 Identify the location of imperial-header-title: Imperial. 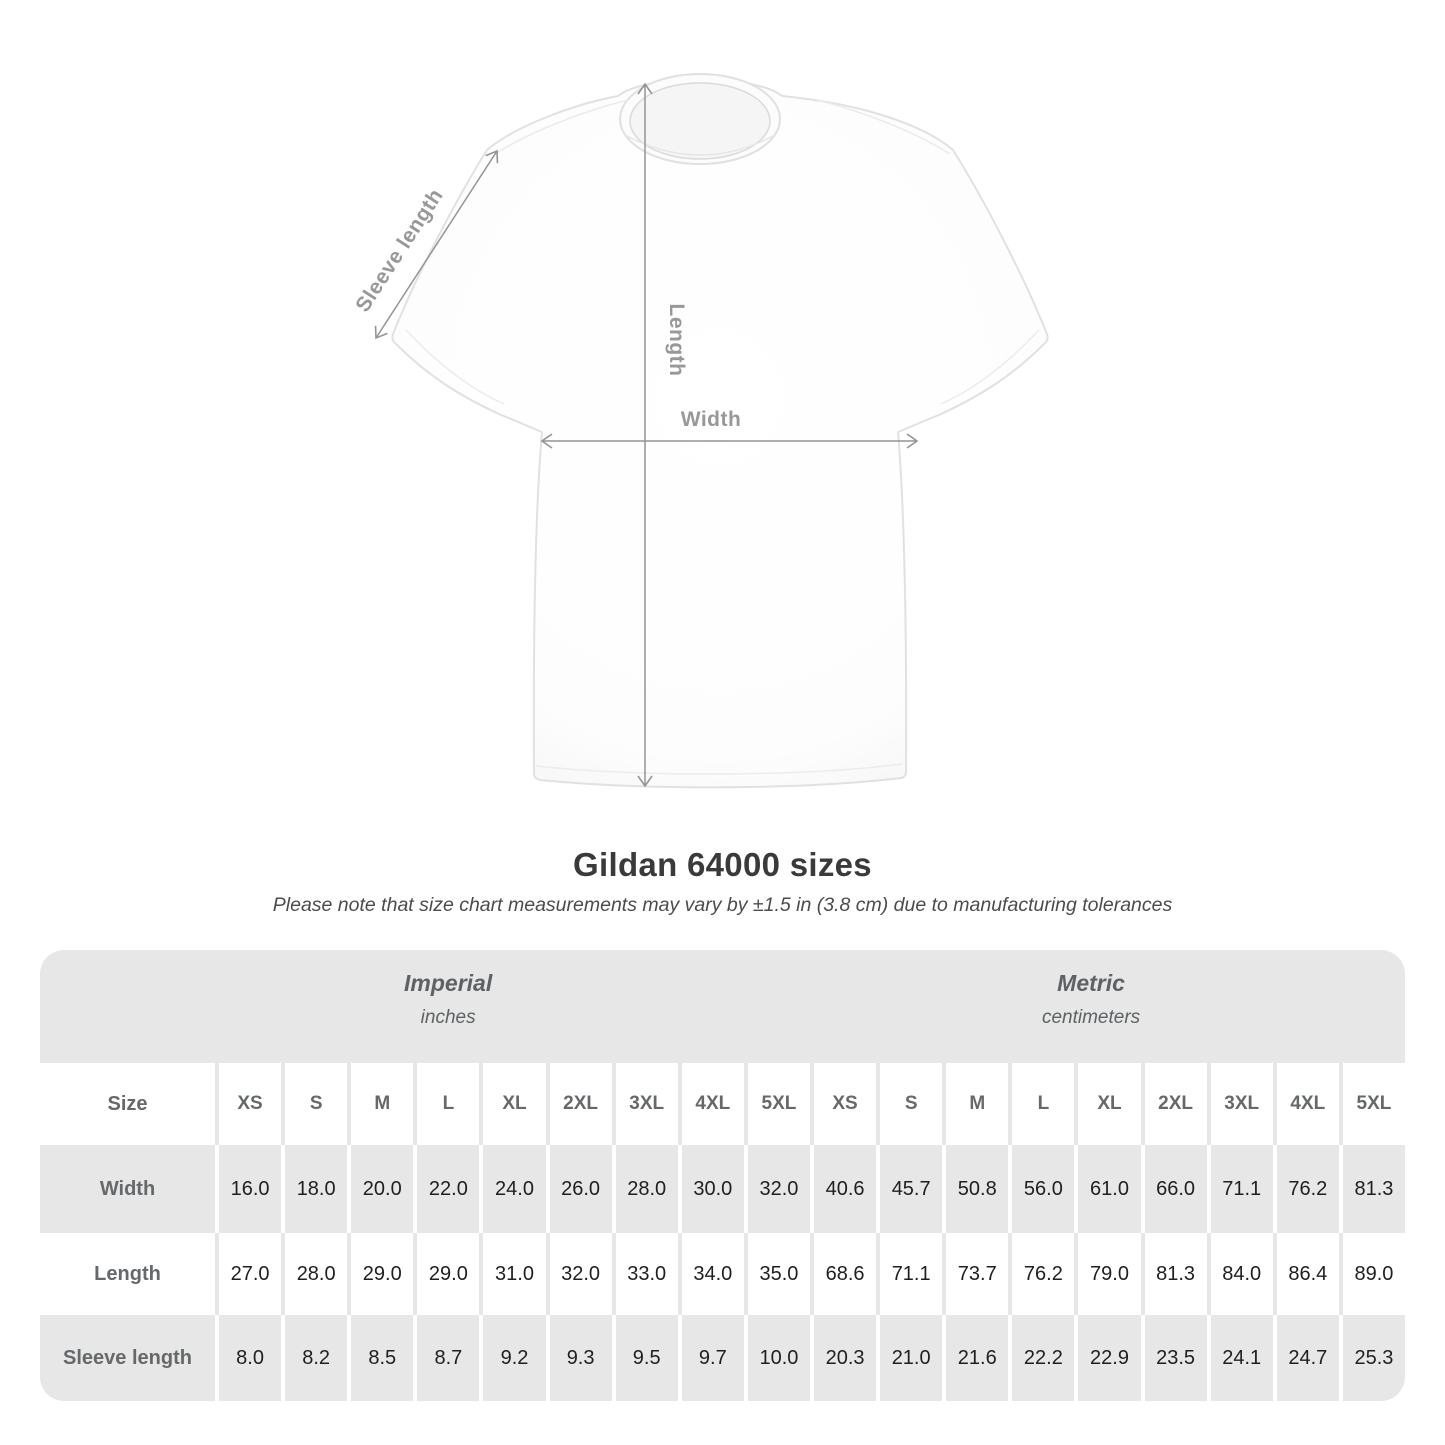
(448, 983).